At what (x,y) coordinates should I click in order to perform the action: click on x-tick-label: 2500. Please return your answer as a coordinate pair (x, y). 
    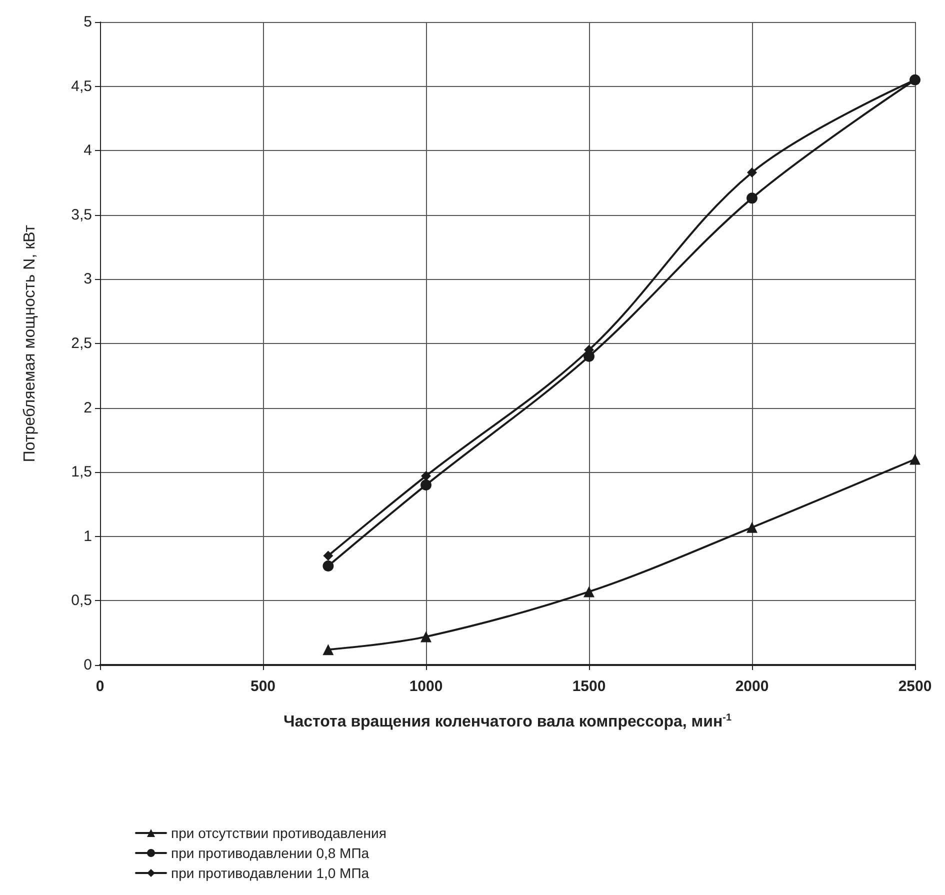
    Looking at the image, I should click on (915, 686).